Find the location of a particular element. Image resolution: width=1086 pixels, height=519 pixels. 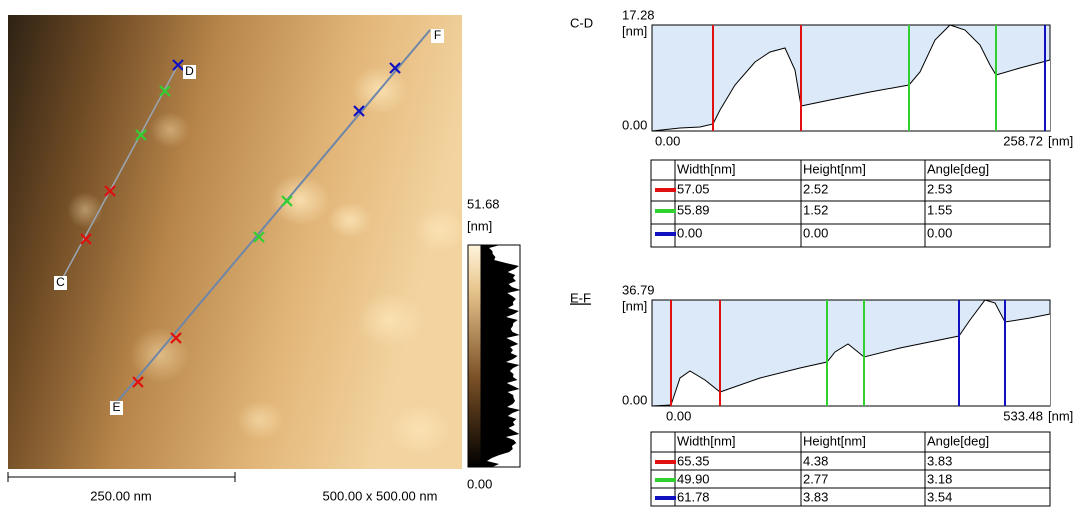

point-label: C is located at coordinates (60, 282).